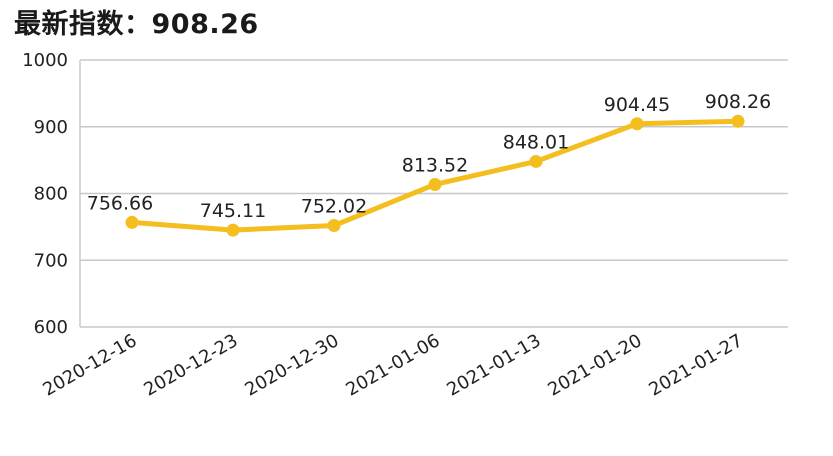  I want to click on x-tick-label: 2020-12-23, so click(190, 365).